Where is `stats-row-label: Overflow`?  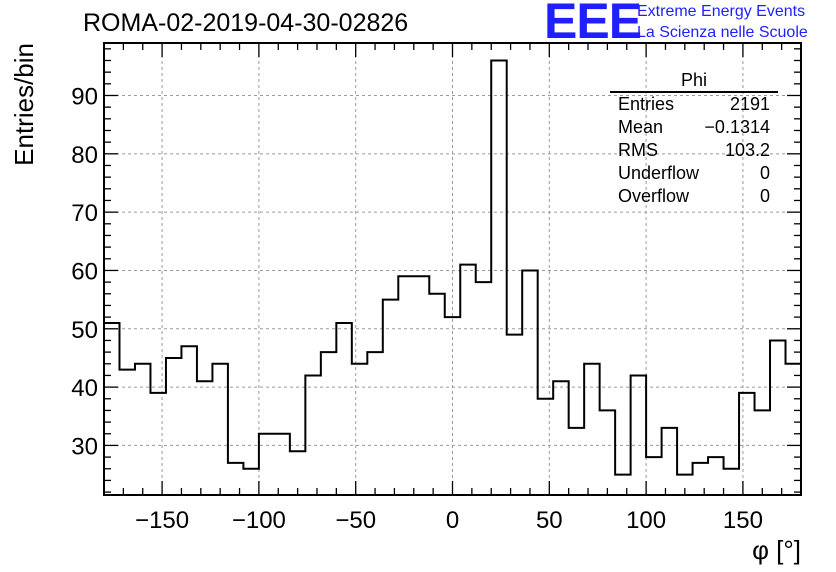 stats-row-label: Overflow is located at coordinates (654, 196).